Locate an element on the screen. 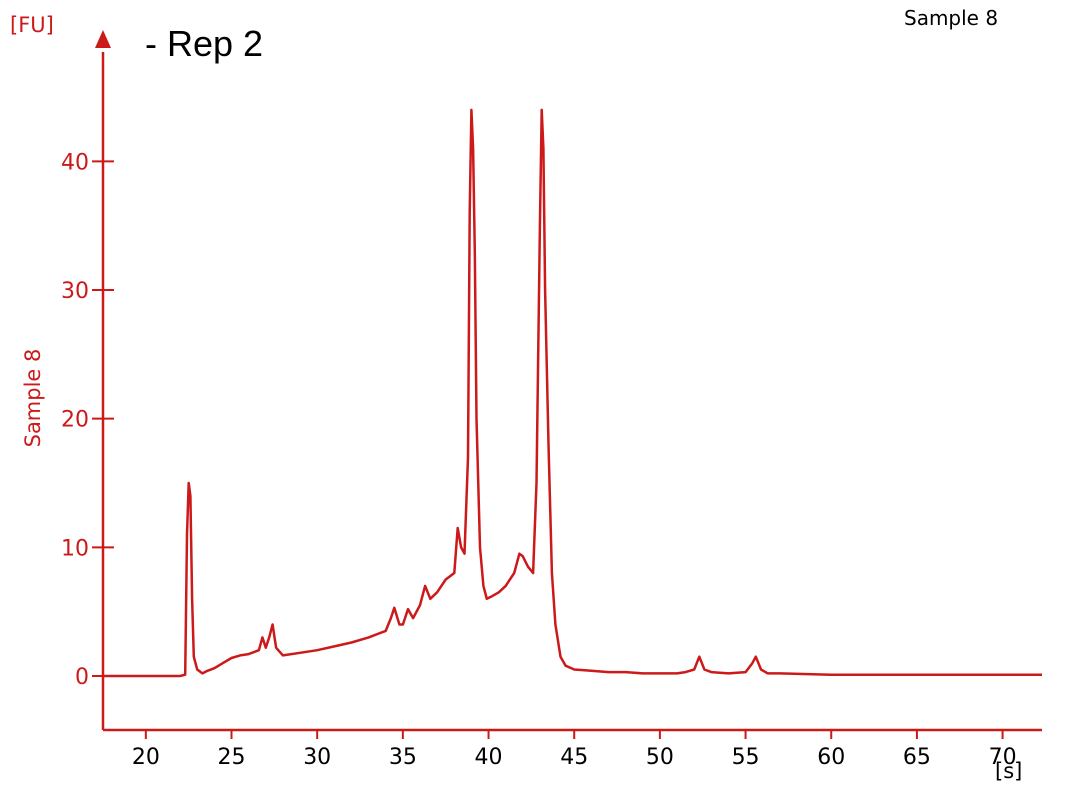 The image size is (1066, 788). x-tick-label: 30 is located at coordinates (317, 757).